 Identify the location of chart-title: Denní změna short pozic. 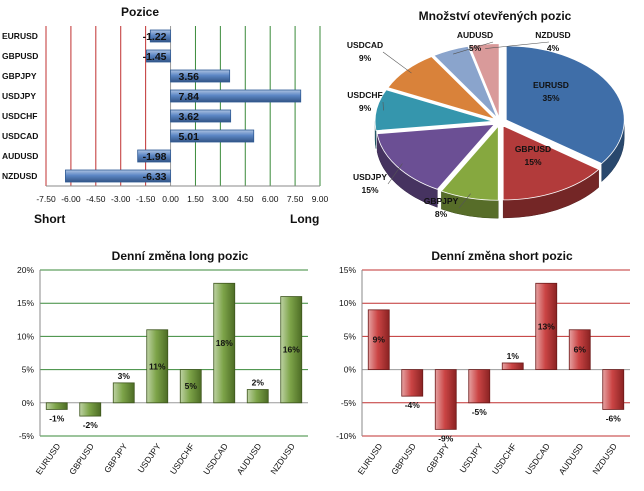
(502, 256).